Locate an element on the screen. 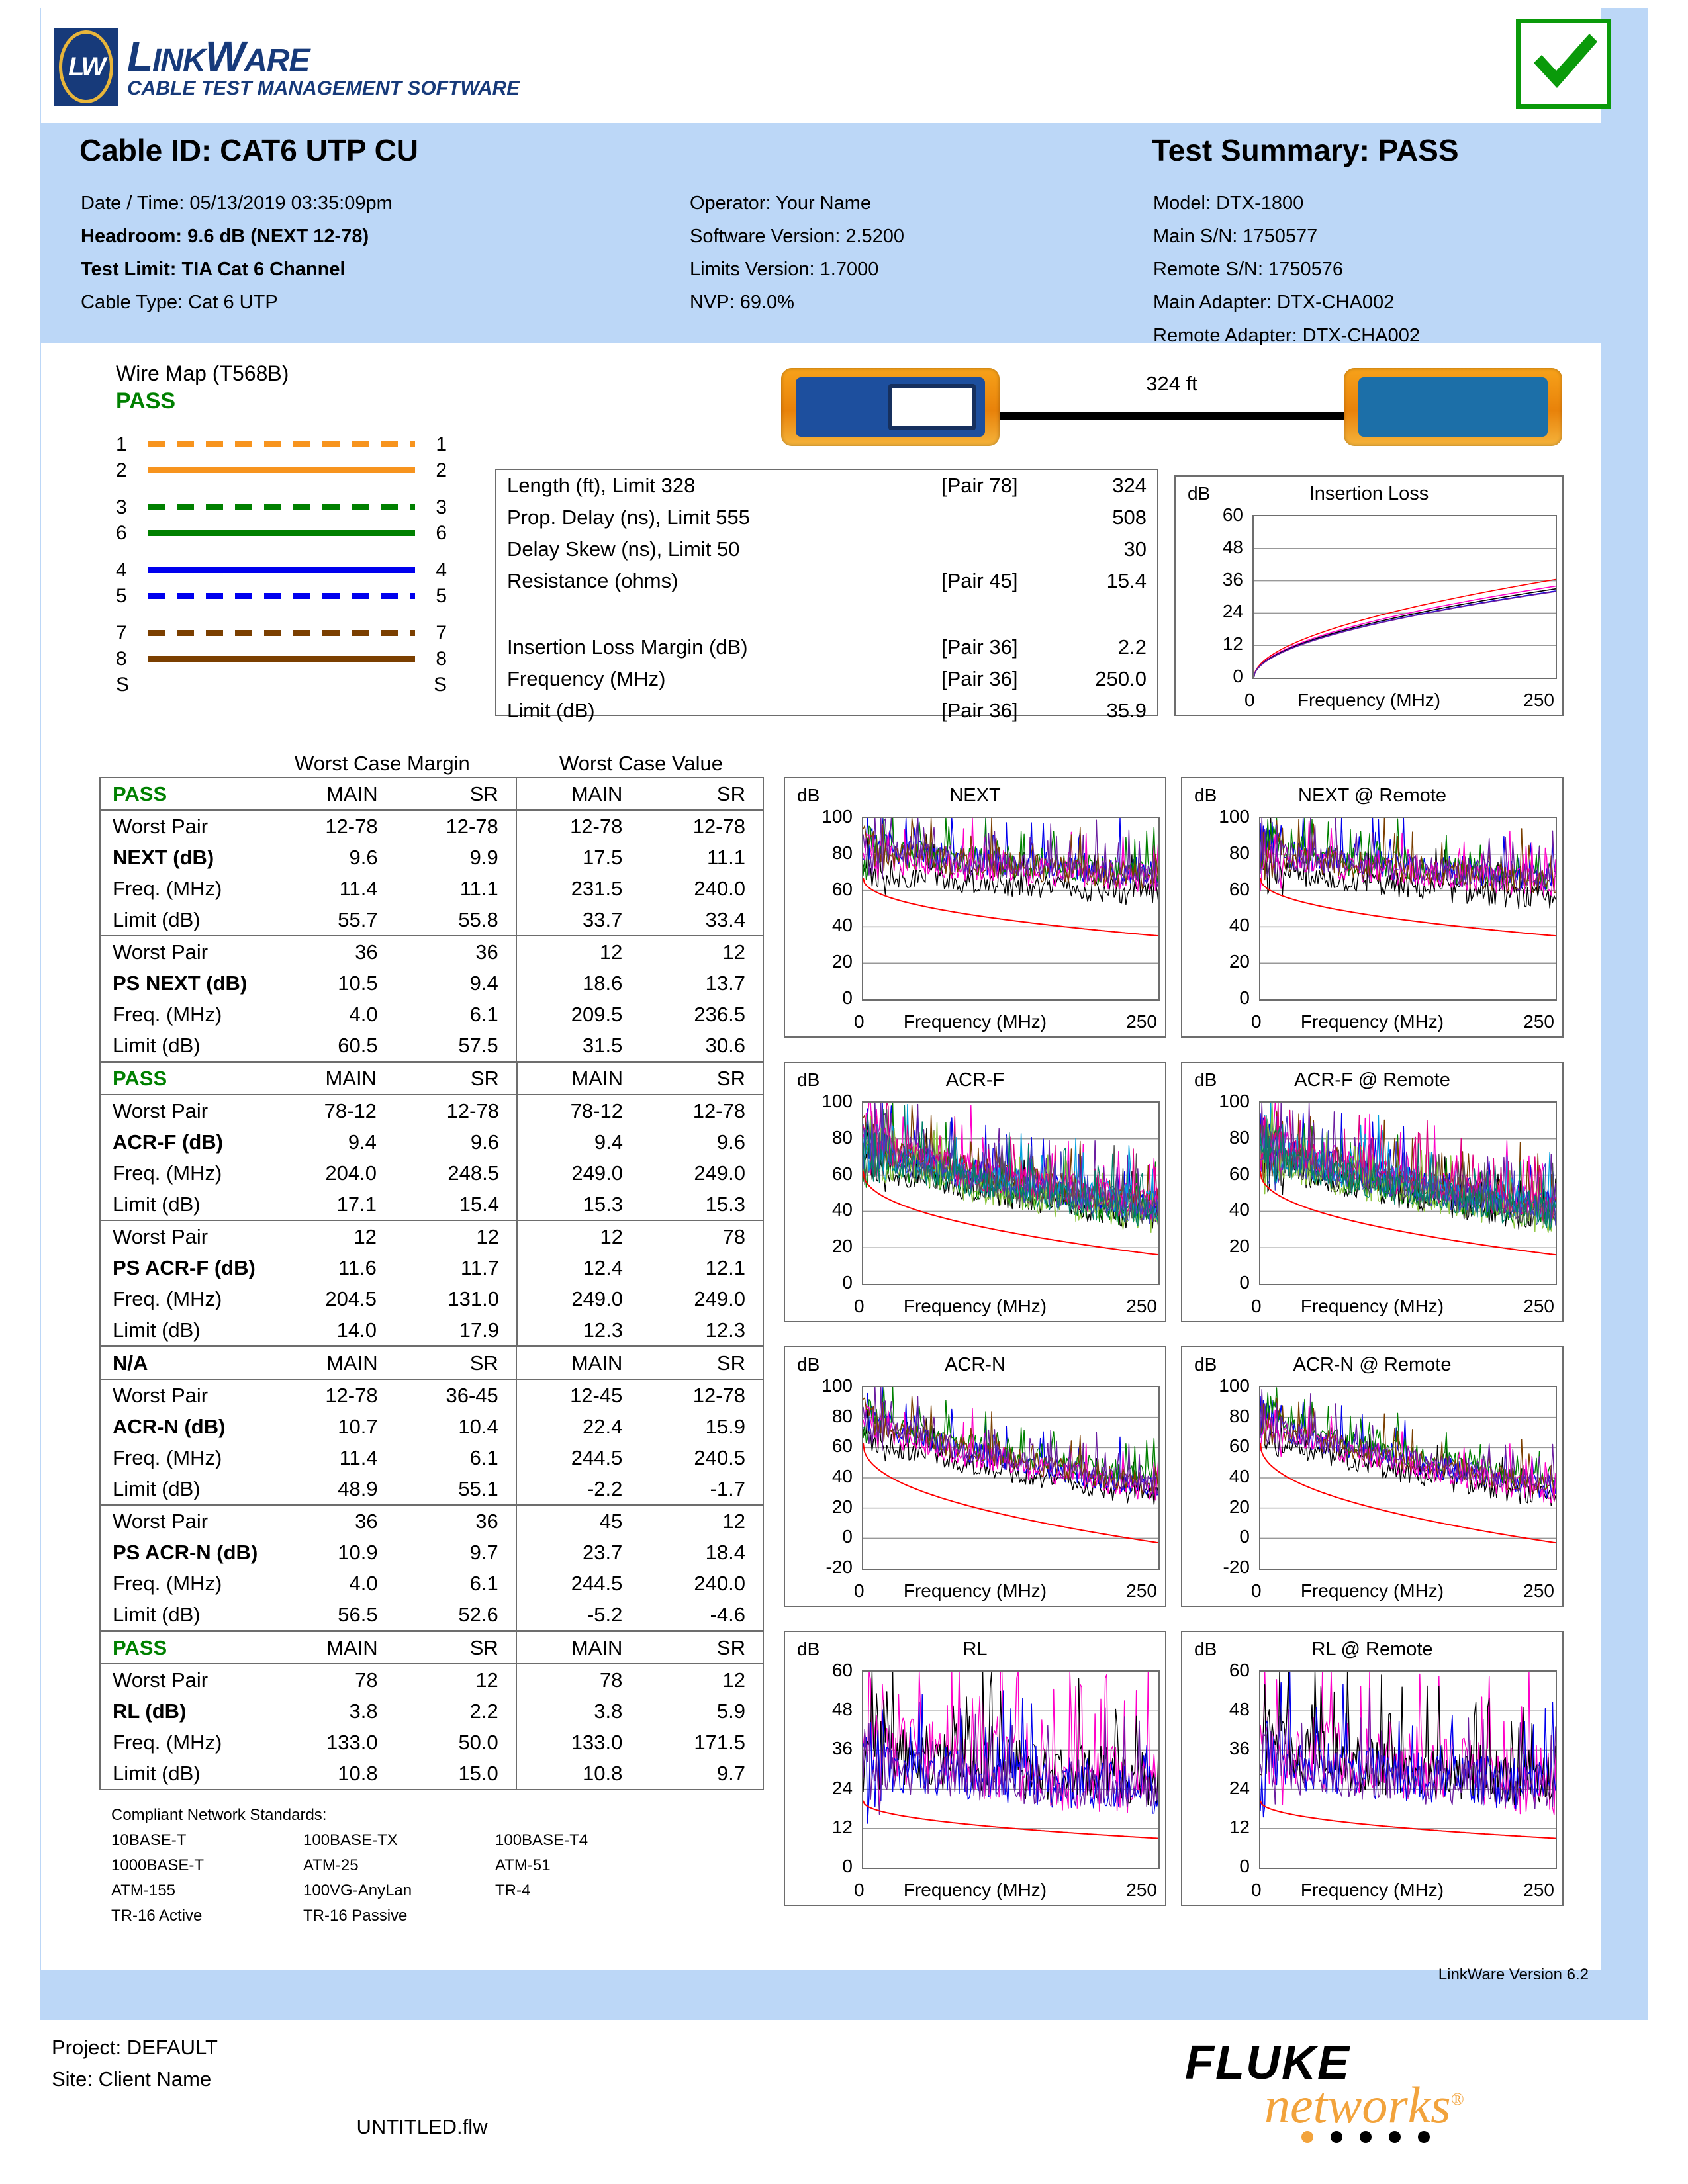 The width and height of the screenshot is (1688, 2184). table-row: Worst Pair 36 36 45 12 is located at coordinates (432, 1521).